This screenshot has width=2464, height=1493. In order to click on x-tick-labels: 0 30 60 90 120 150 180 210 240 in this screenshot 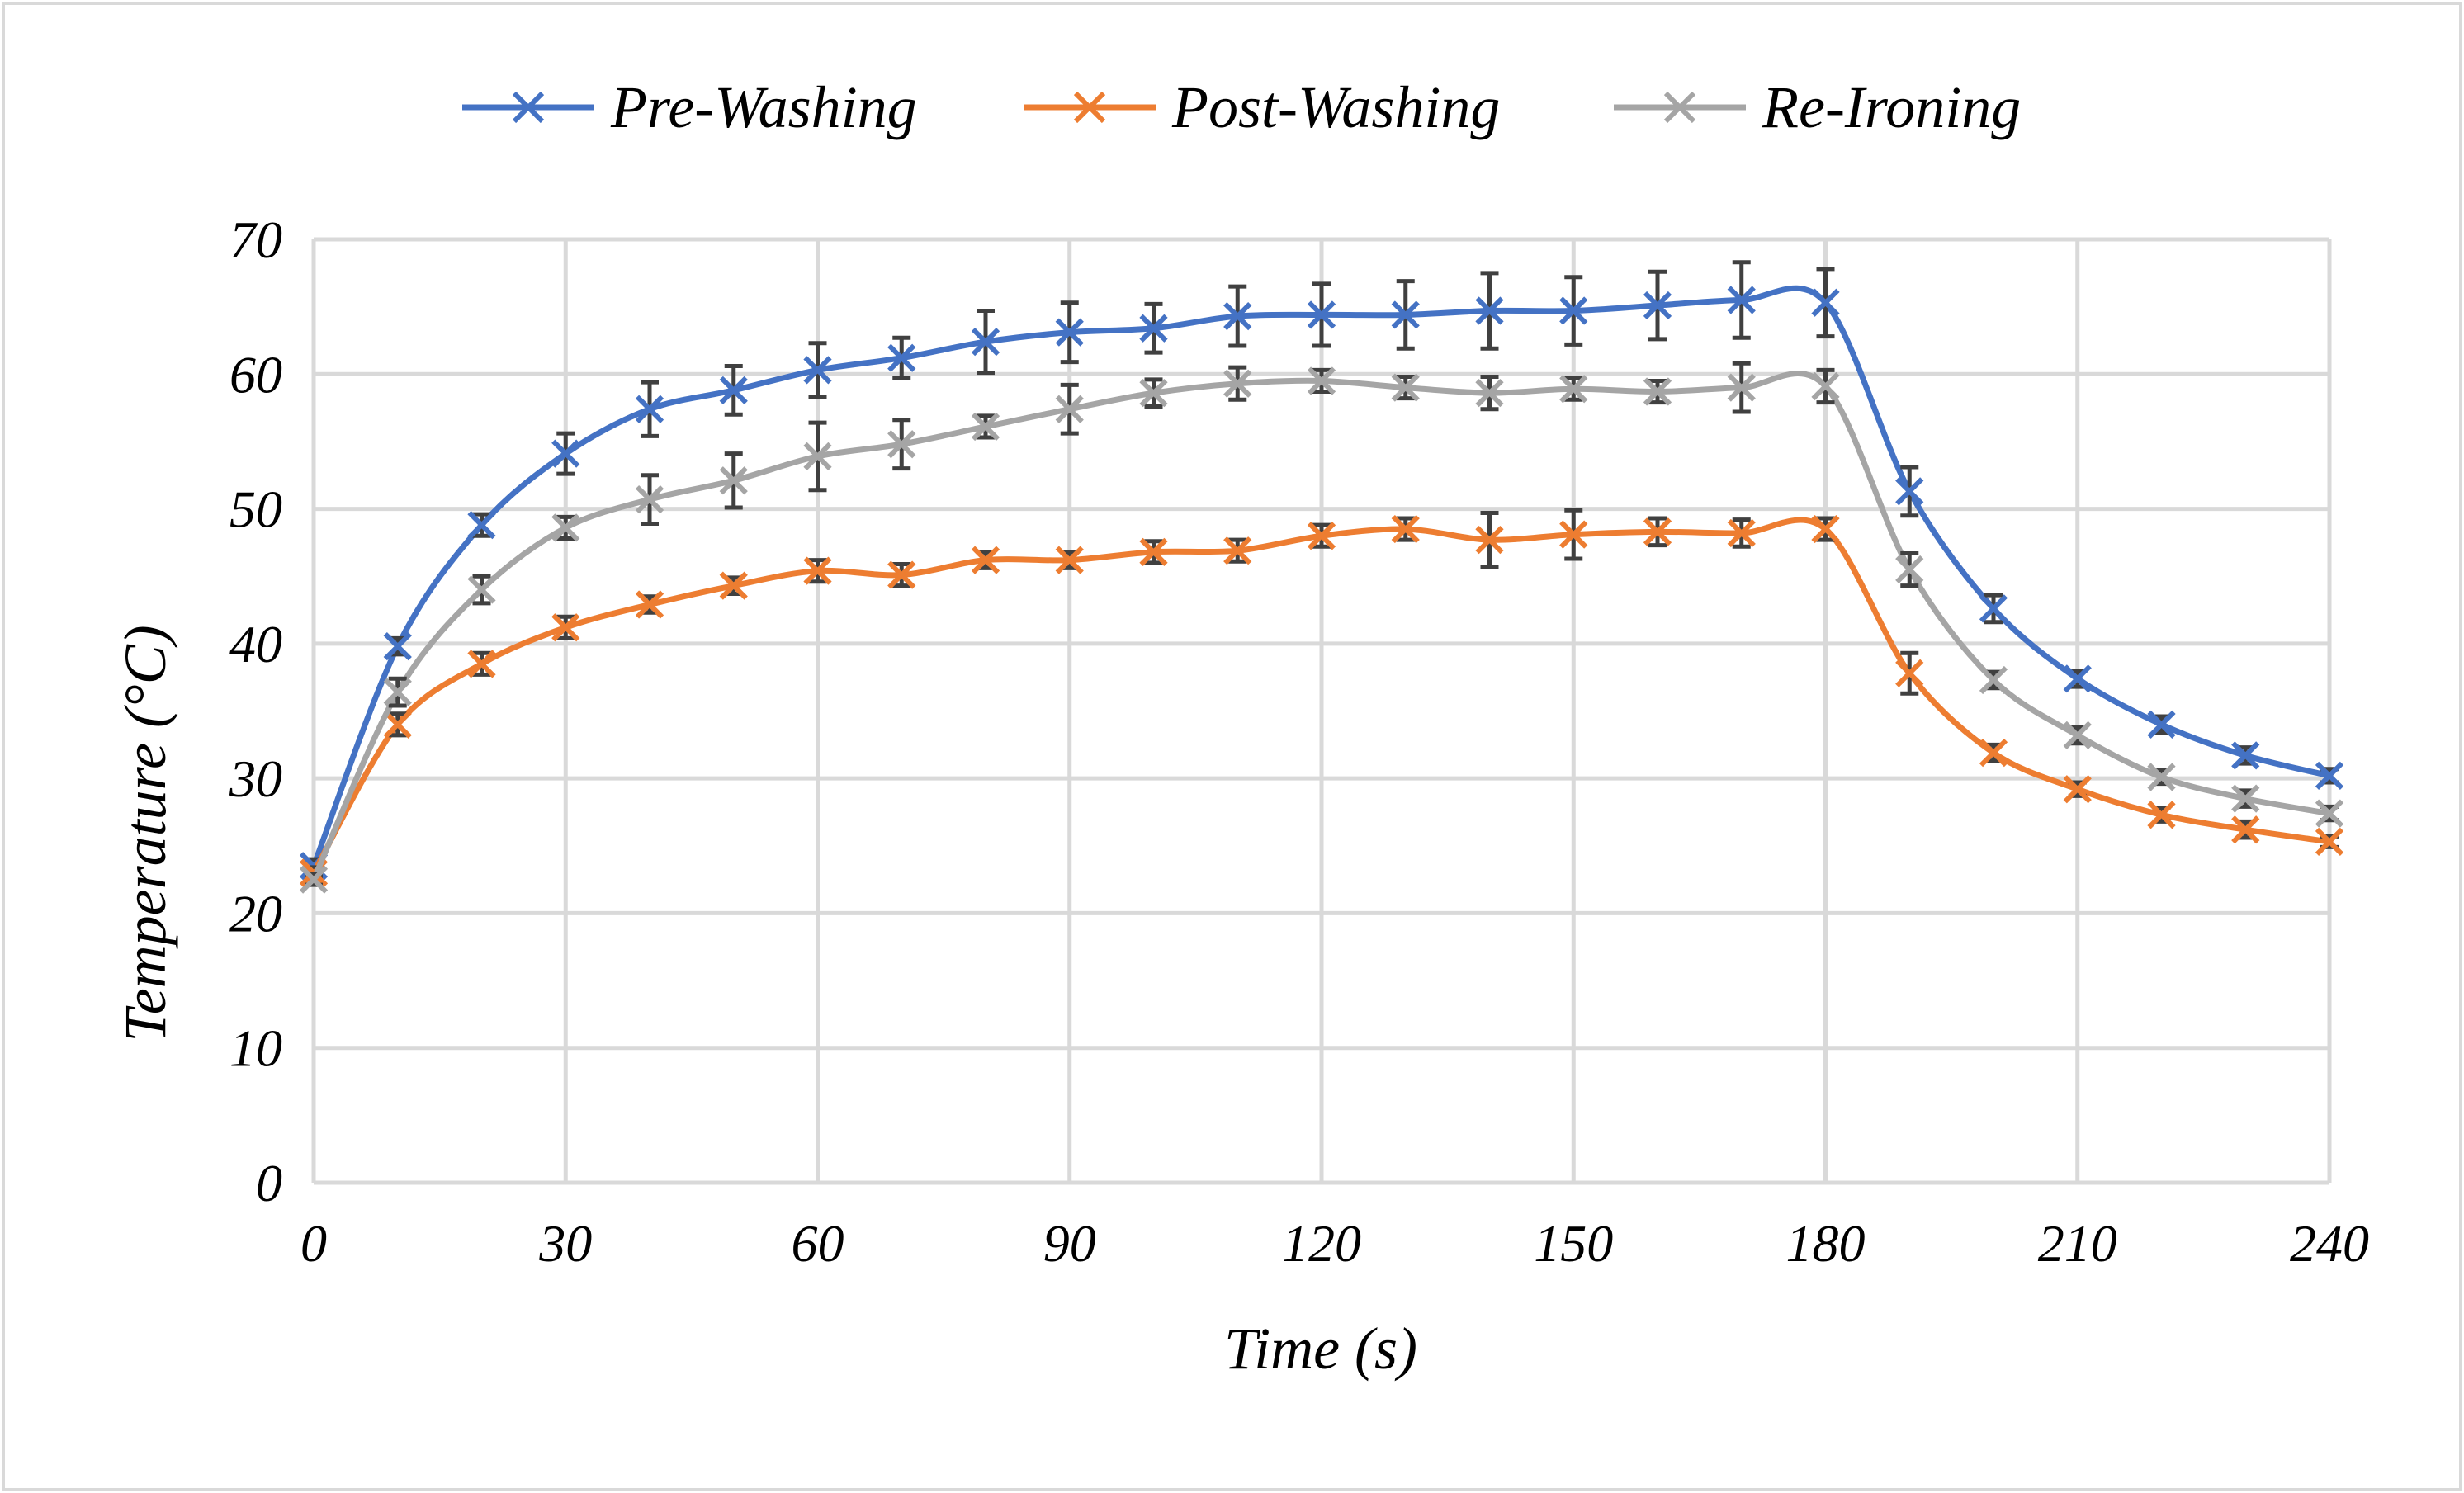, I will do `click(1334, 1243)`.